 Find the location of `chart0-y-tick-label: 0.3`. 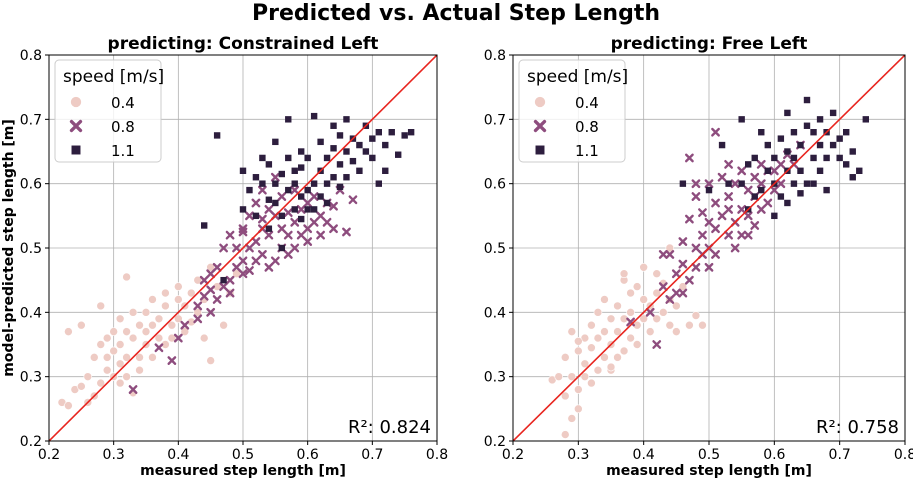

chart0-y-tick-label: 0.3 is located at coordinates (31, 378).